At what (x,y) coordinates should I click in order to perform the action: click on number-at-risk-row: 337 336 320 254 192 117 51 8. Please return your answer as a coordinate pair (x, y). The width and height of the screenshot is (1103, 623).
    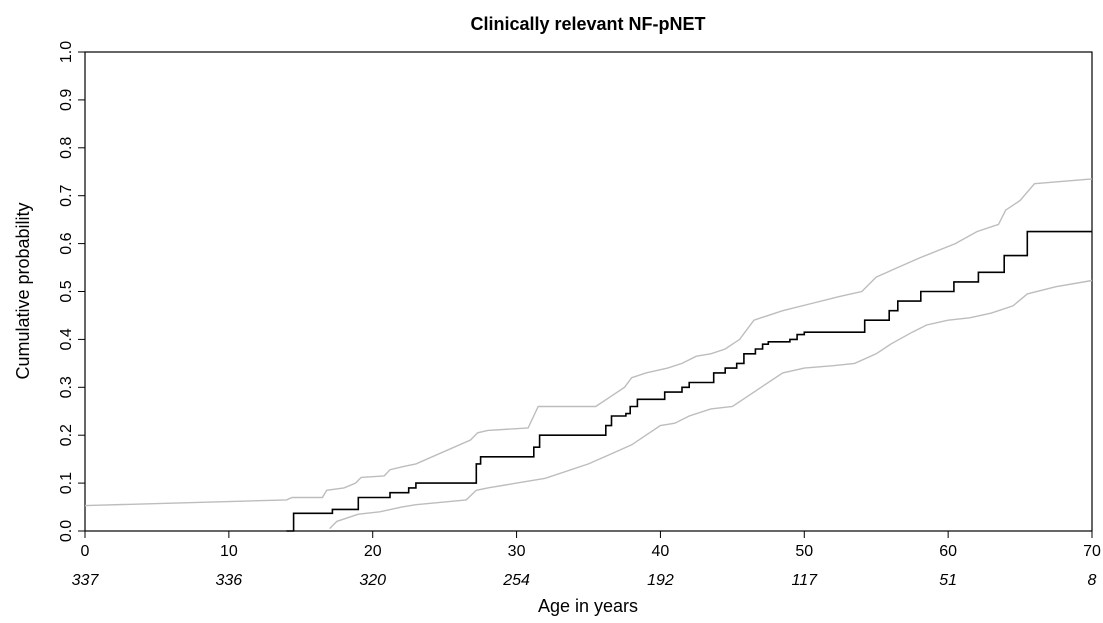
    Looking at the image, I should click on (584, 580).